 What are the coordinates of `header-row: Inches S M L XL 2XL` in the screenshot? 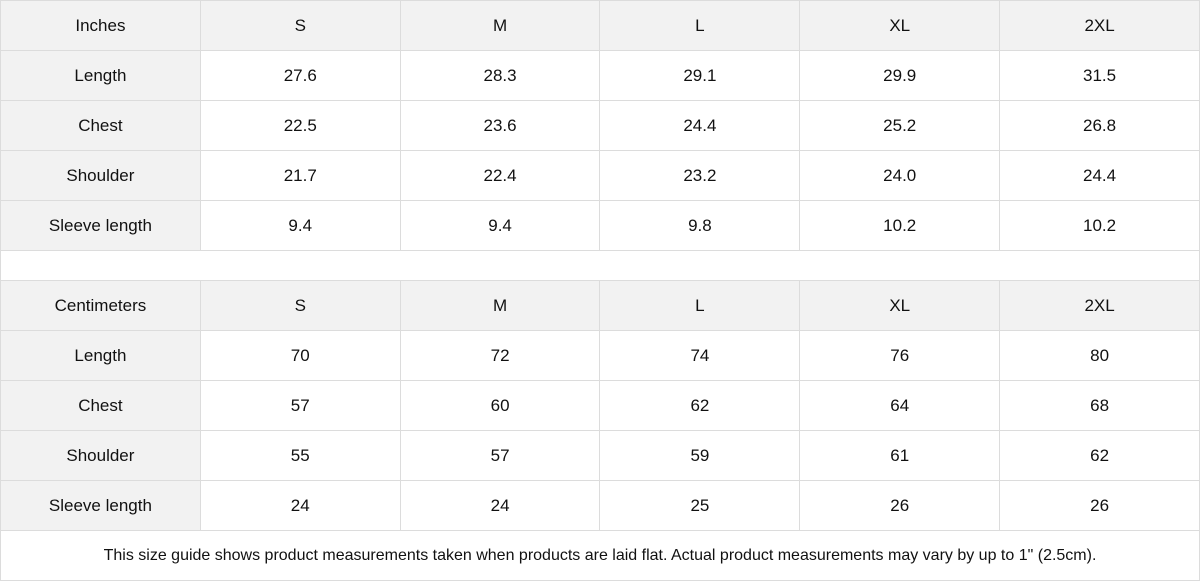 It's located at (600, 25).